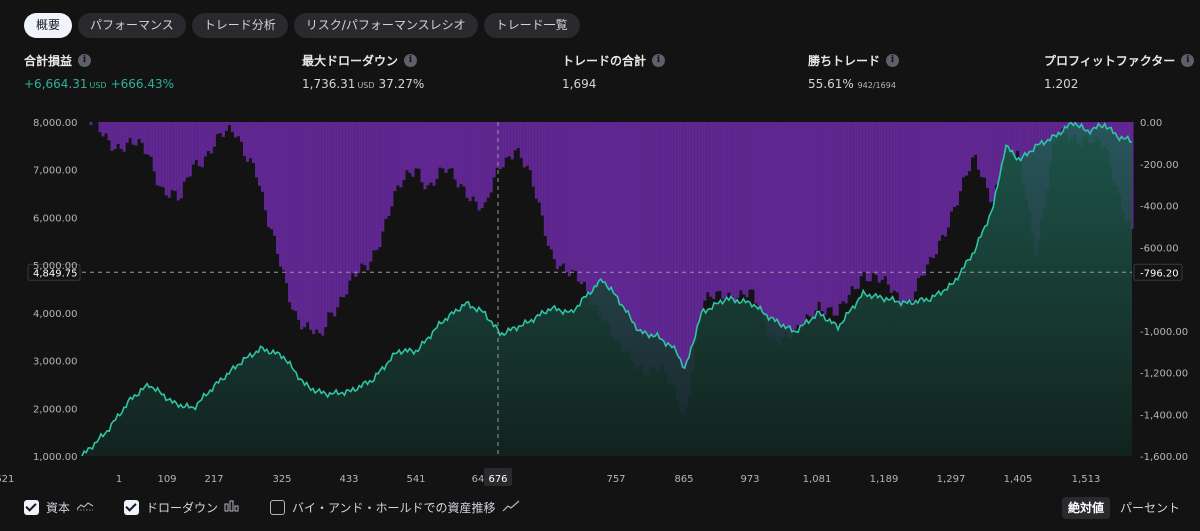 The image size is (1200, 531). What do you see at coordinates (7, 479) in the screenshot?
I see `x-tick: 1,621` at bounding box center [7, 479].